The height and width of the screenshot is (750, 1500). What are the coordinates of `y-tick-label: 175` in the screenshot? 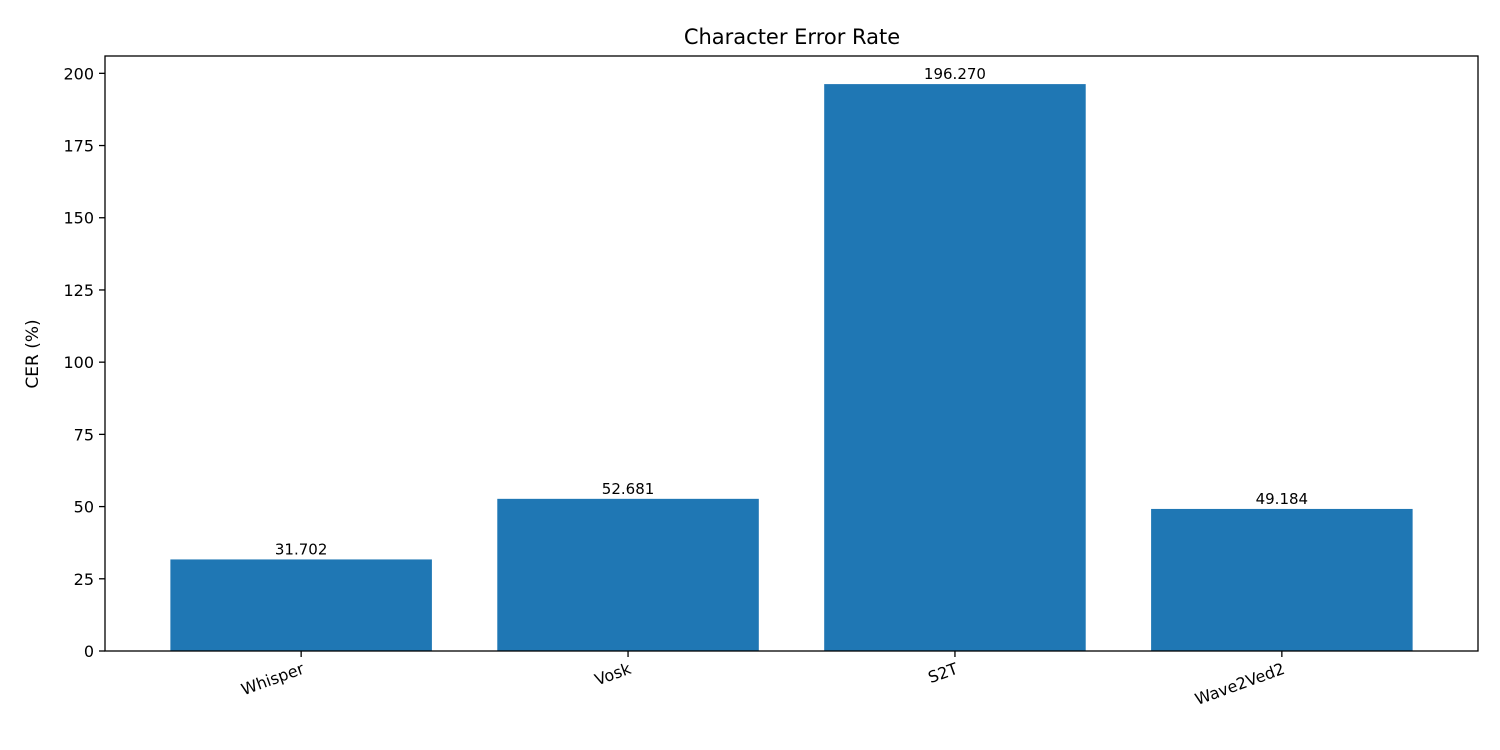 It's located at (78, 146).